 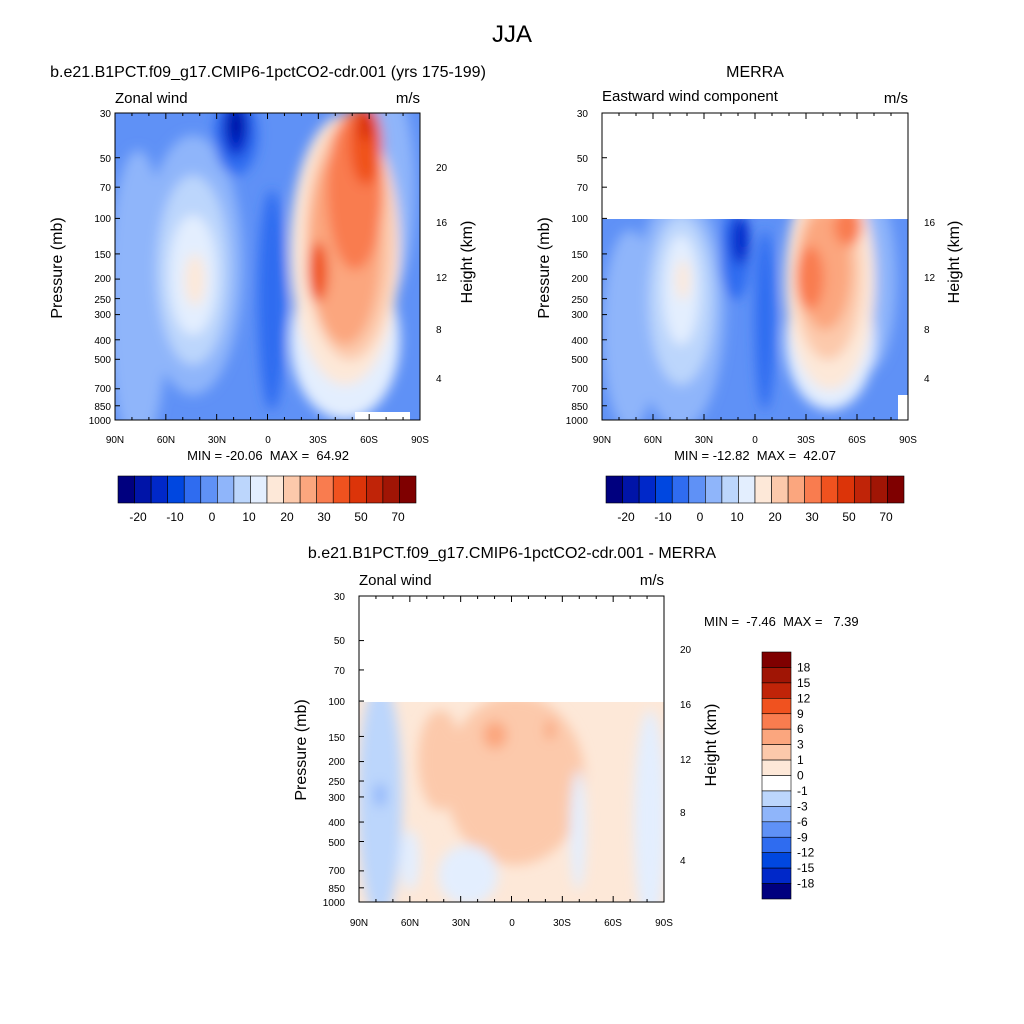 I want to click on y-tick-label: 500, so click(x=336, y=843).